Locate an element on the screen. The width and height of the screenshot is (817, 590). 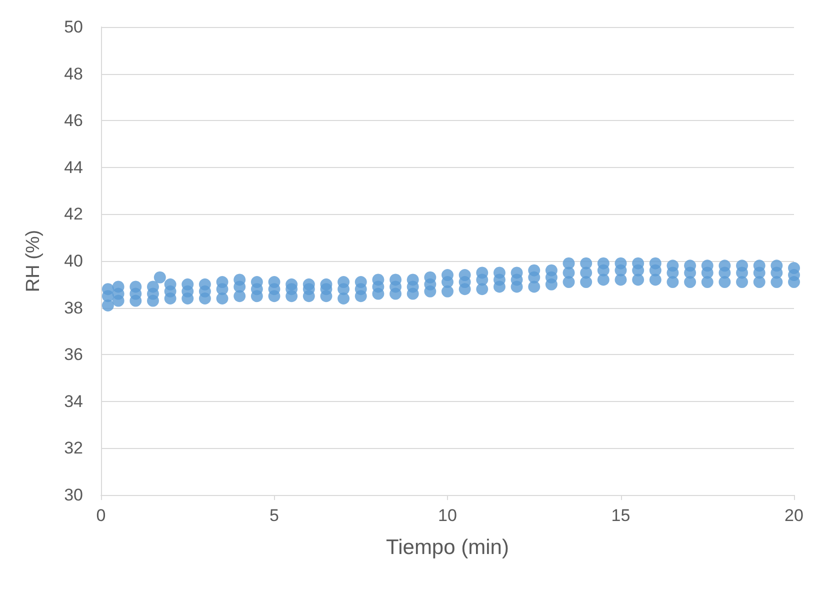
y-tick-label: 44 is located at coordinates (73, 167).